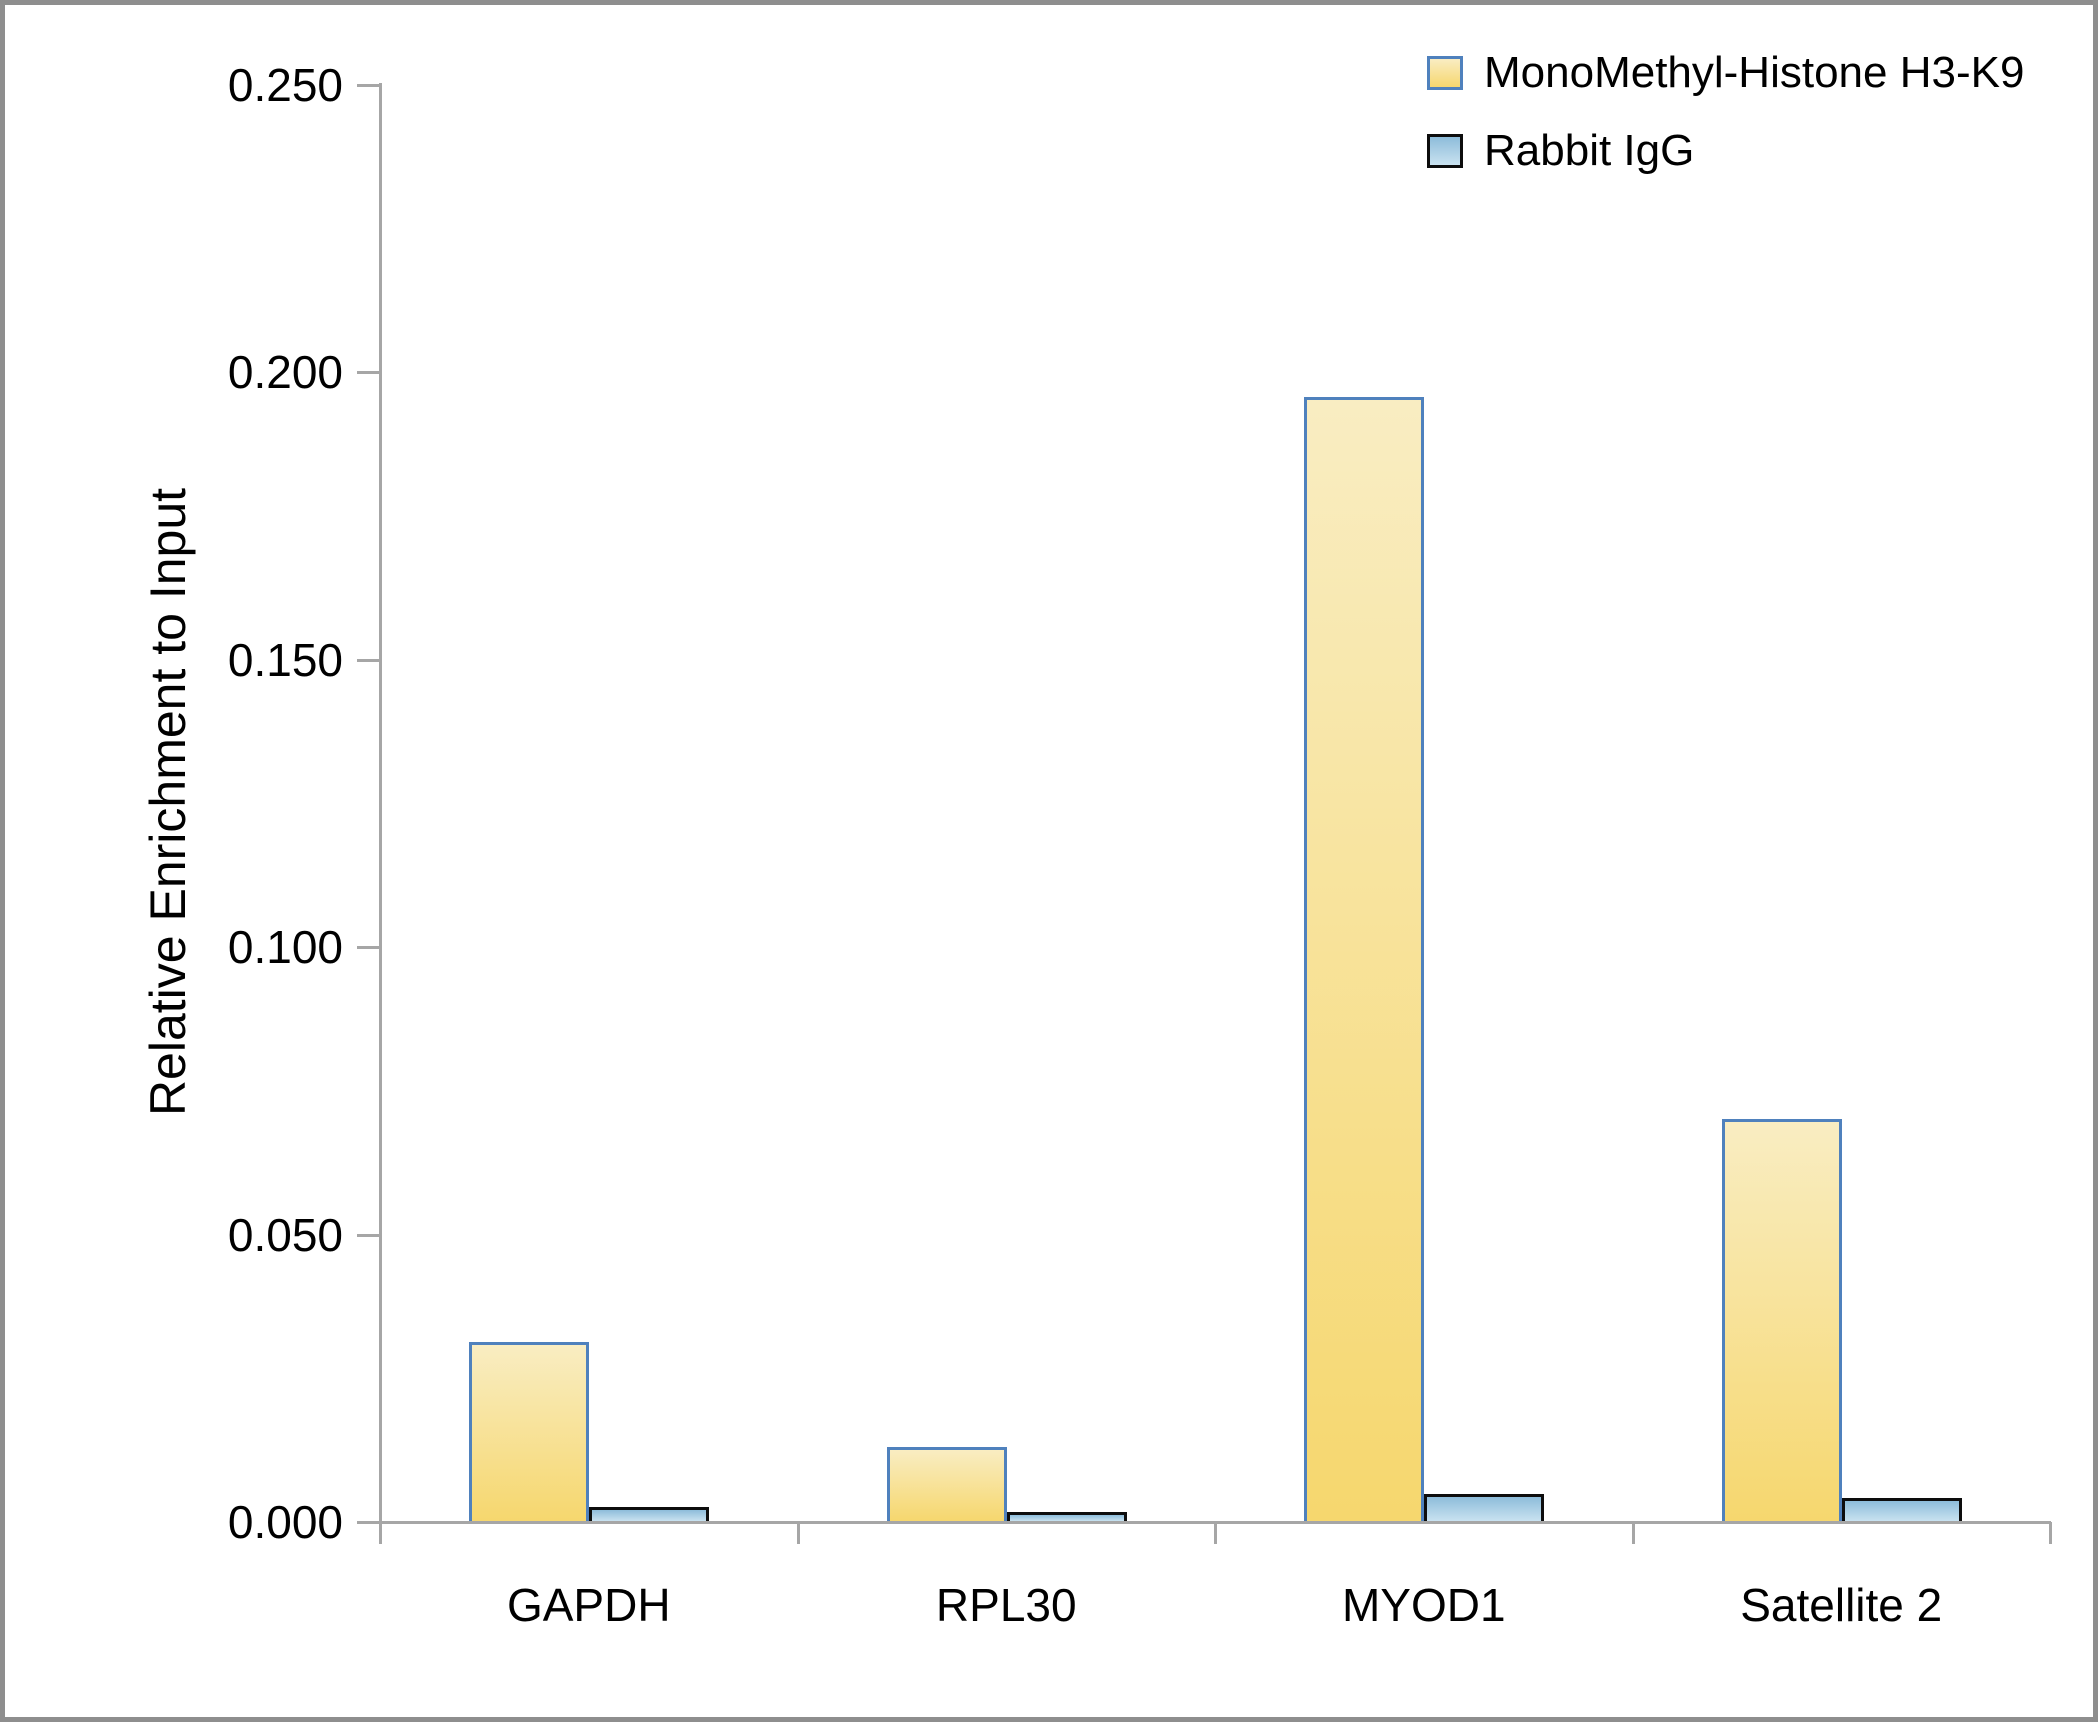  What do you see at coordinates (285, 947) in the screenshot?
I see `y-tick-label: 0.100` at bounding box center [285, 947].